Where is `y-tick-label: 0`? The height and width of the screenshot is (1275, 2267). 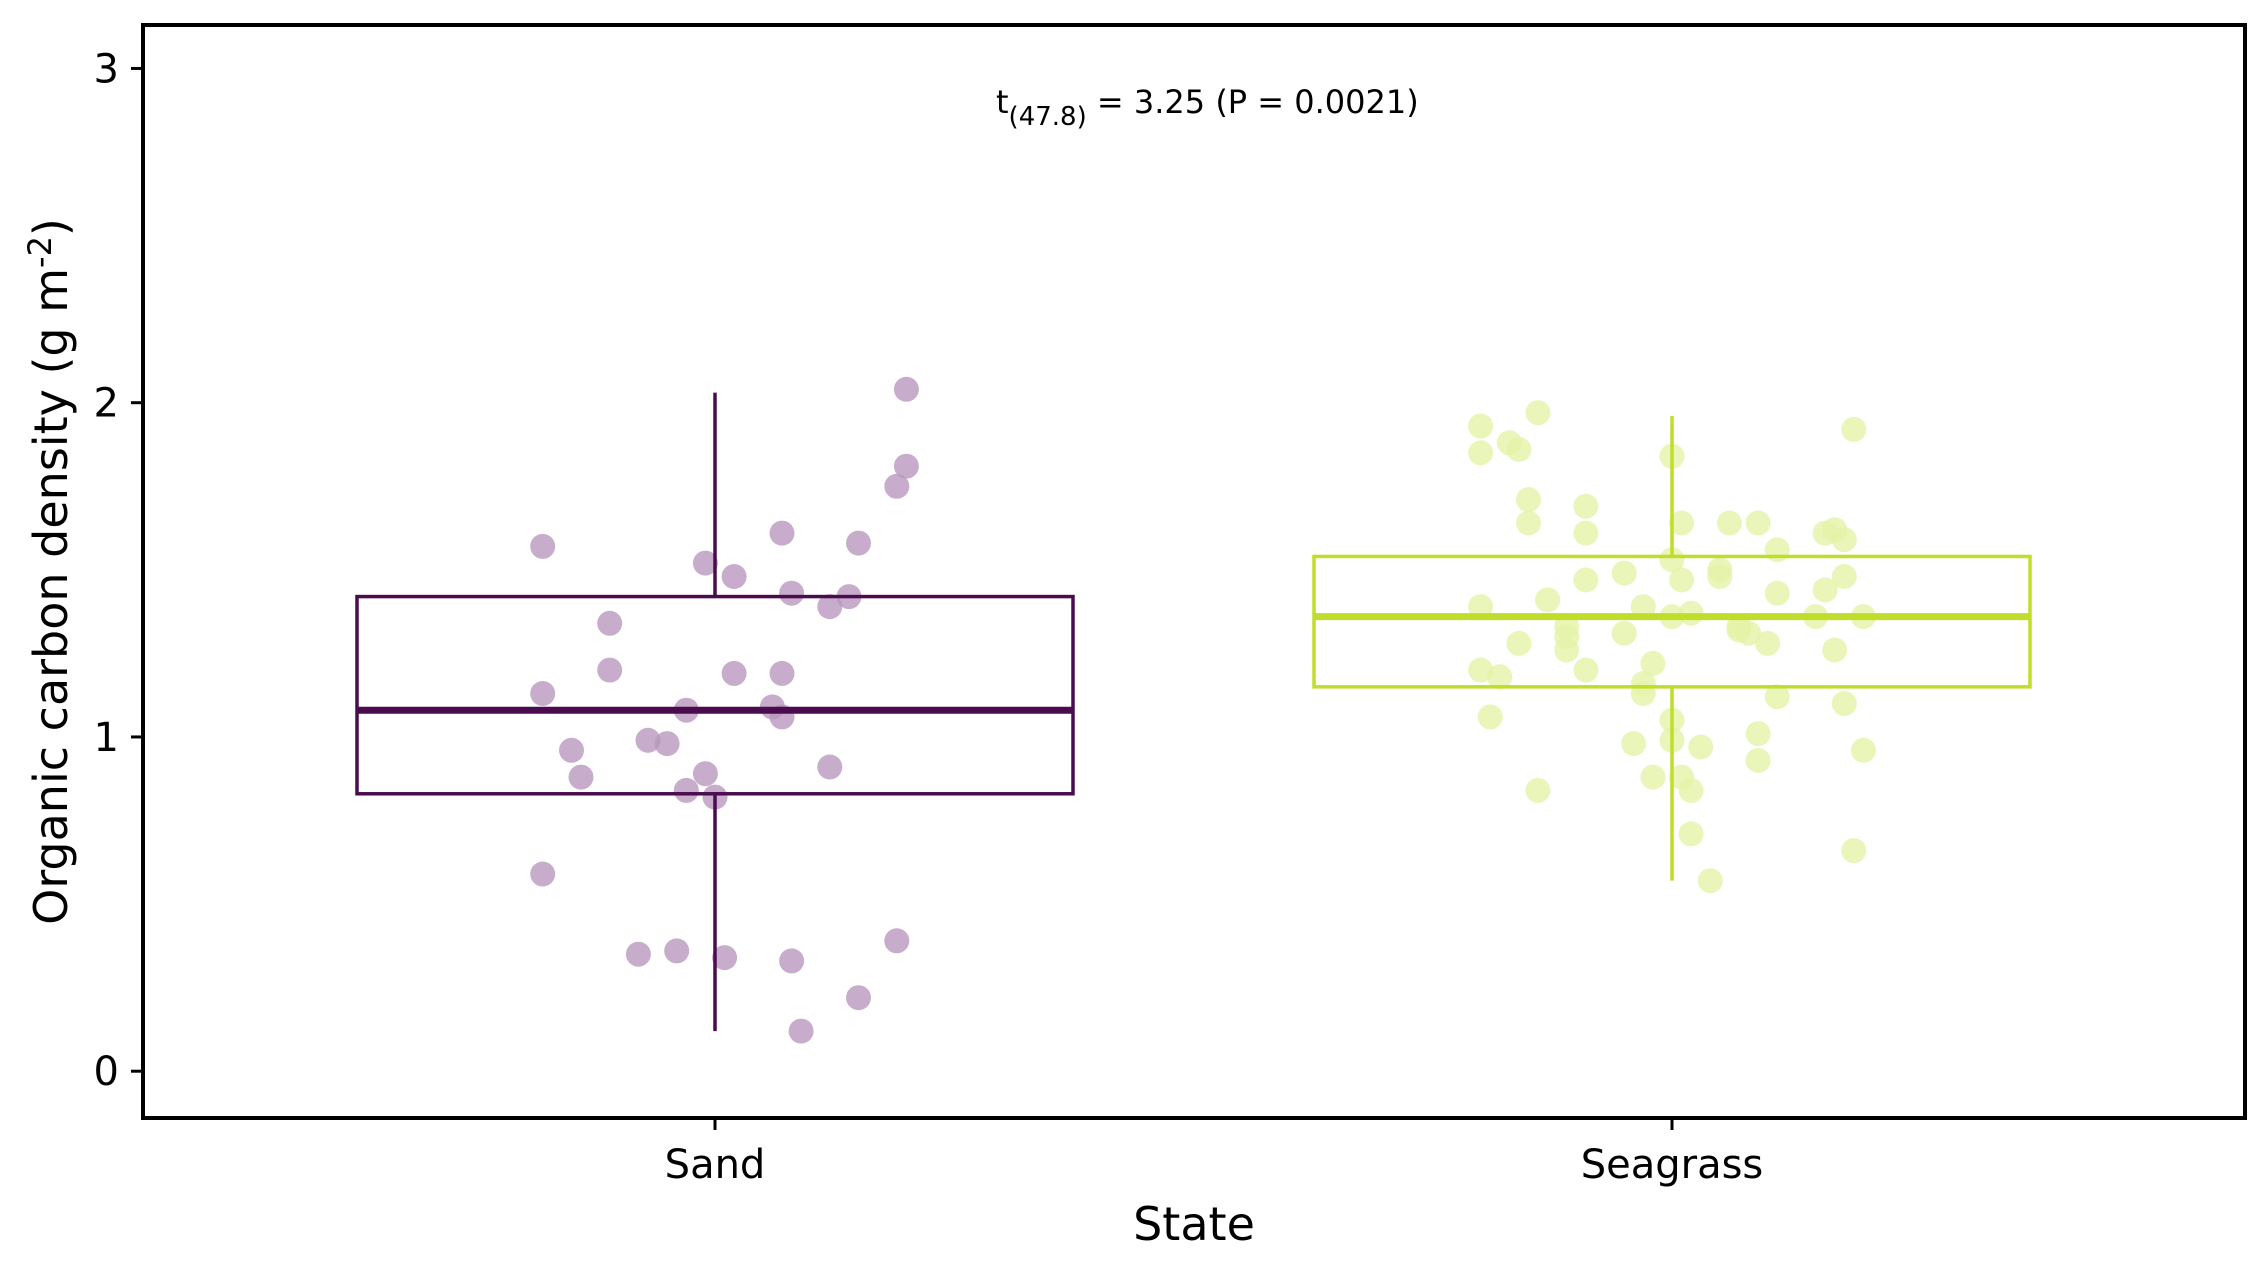
y-tick-label: 0 is located at coordinates (106, 1072).